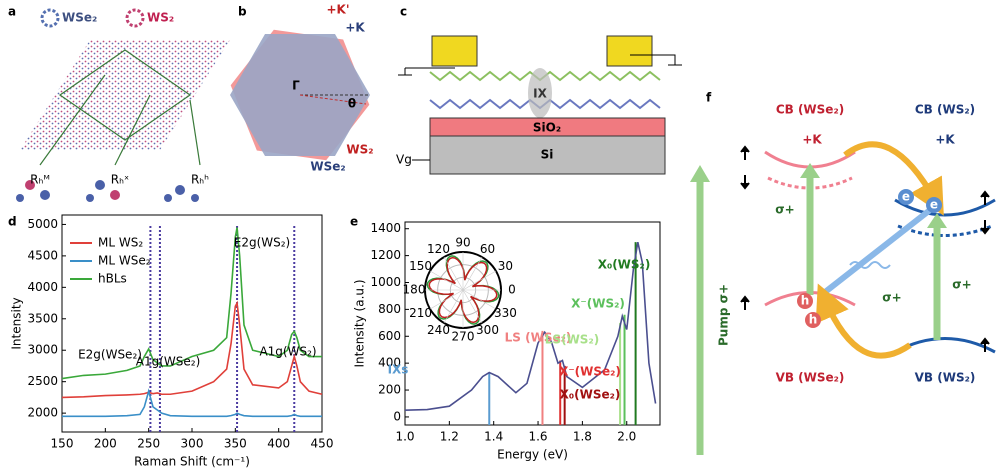 This screenshot has width=1000, height=471. I want to click on lattice, so click(125, 95).